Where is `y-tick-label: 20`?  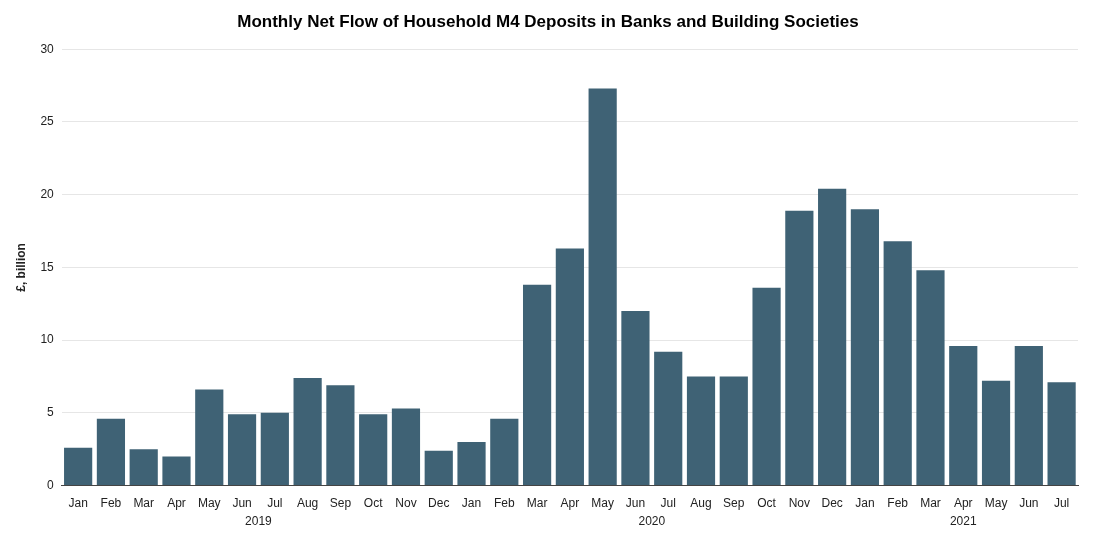 y-tick-label: 20 is located at coordinates (47, 193).